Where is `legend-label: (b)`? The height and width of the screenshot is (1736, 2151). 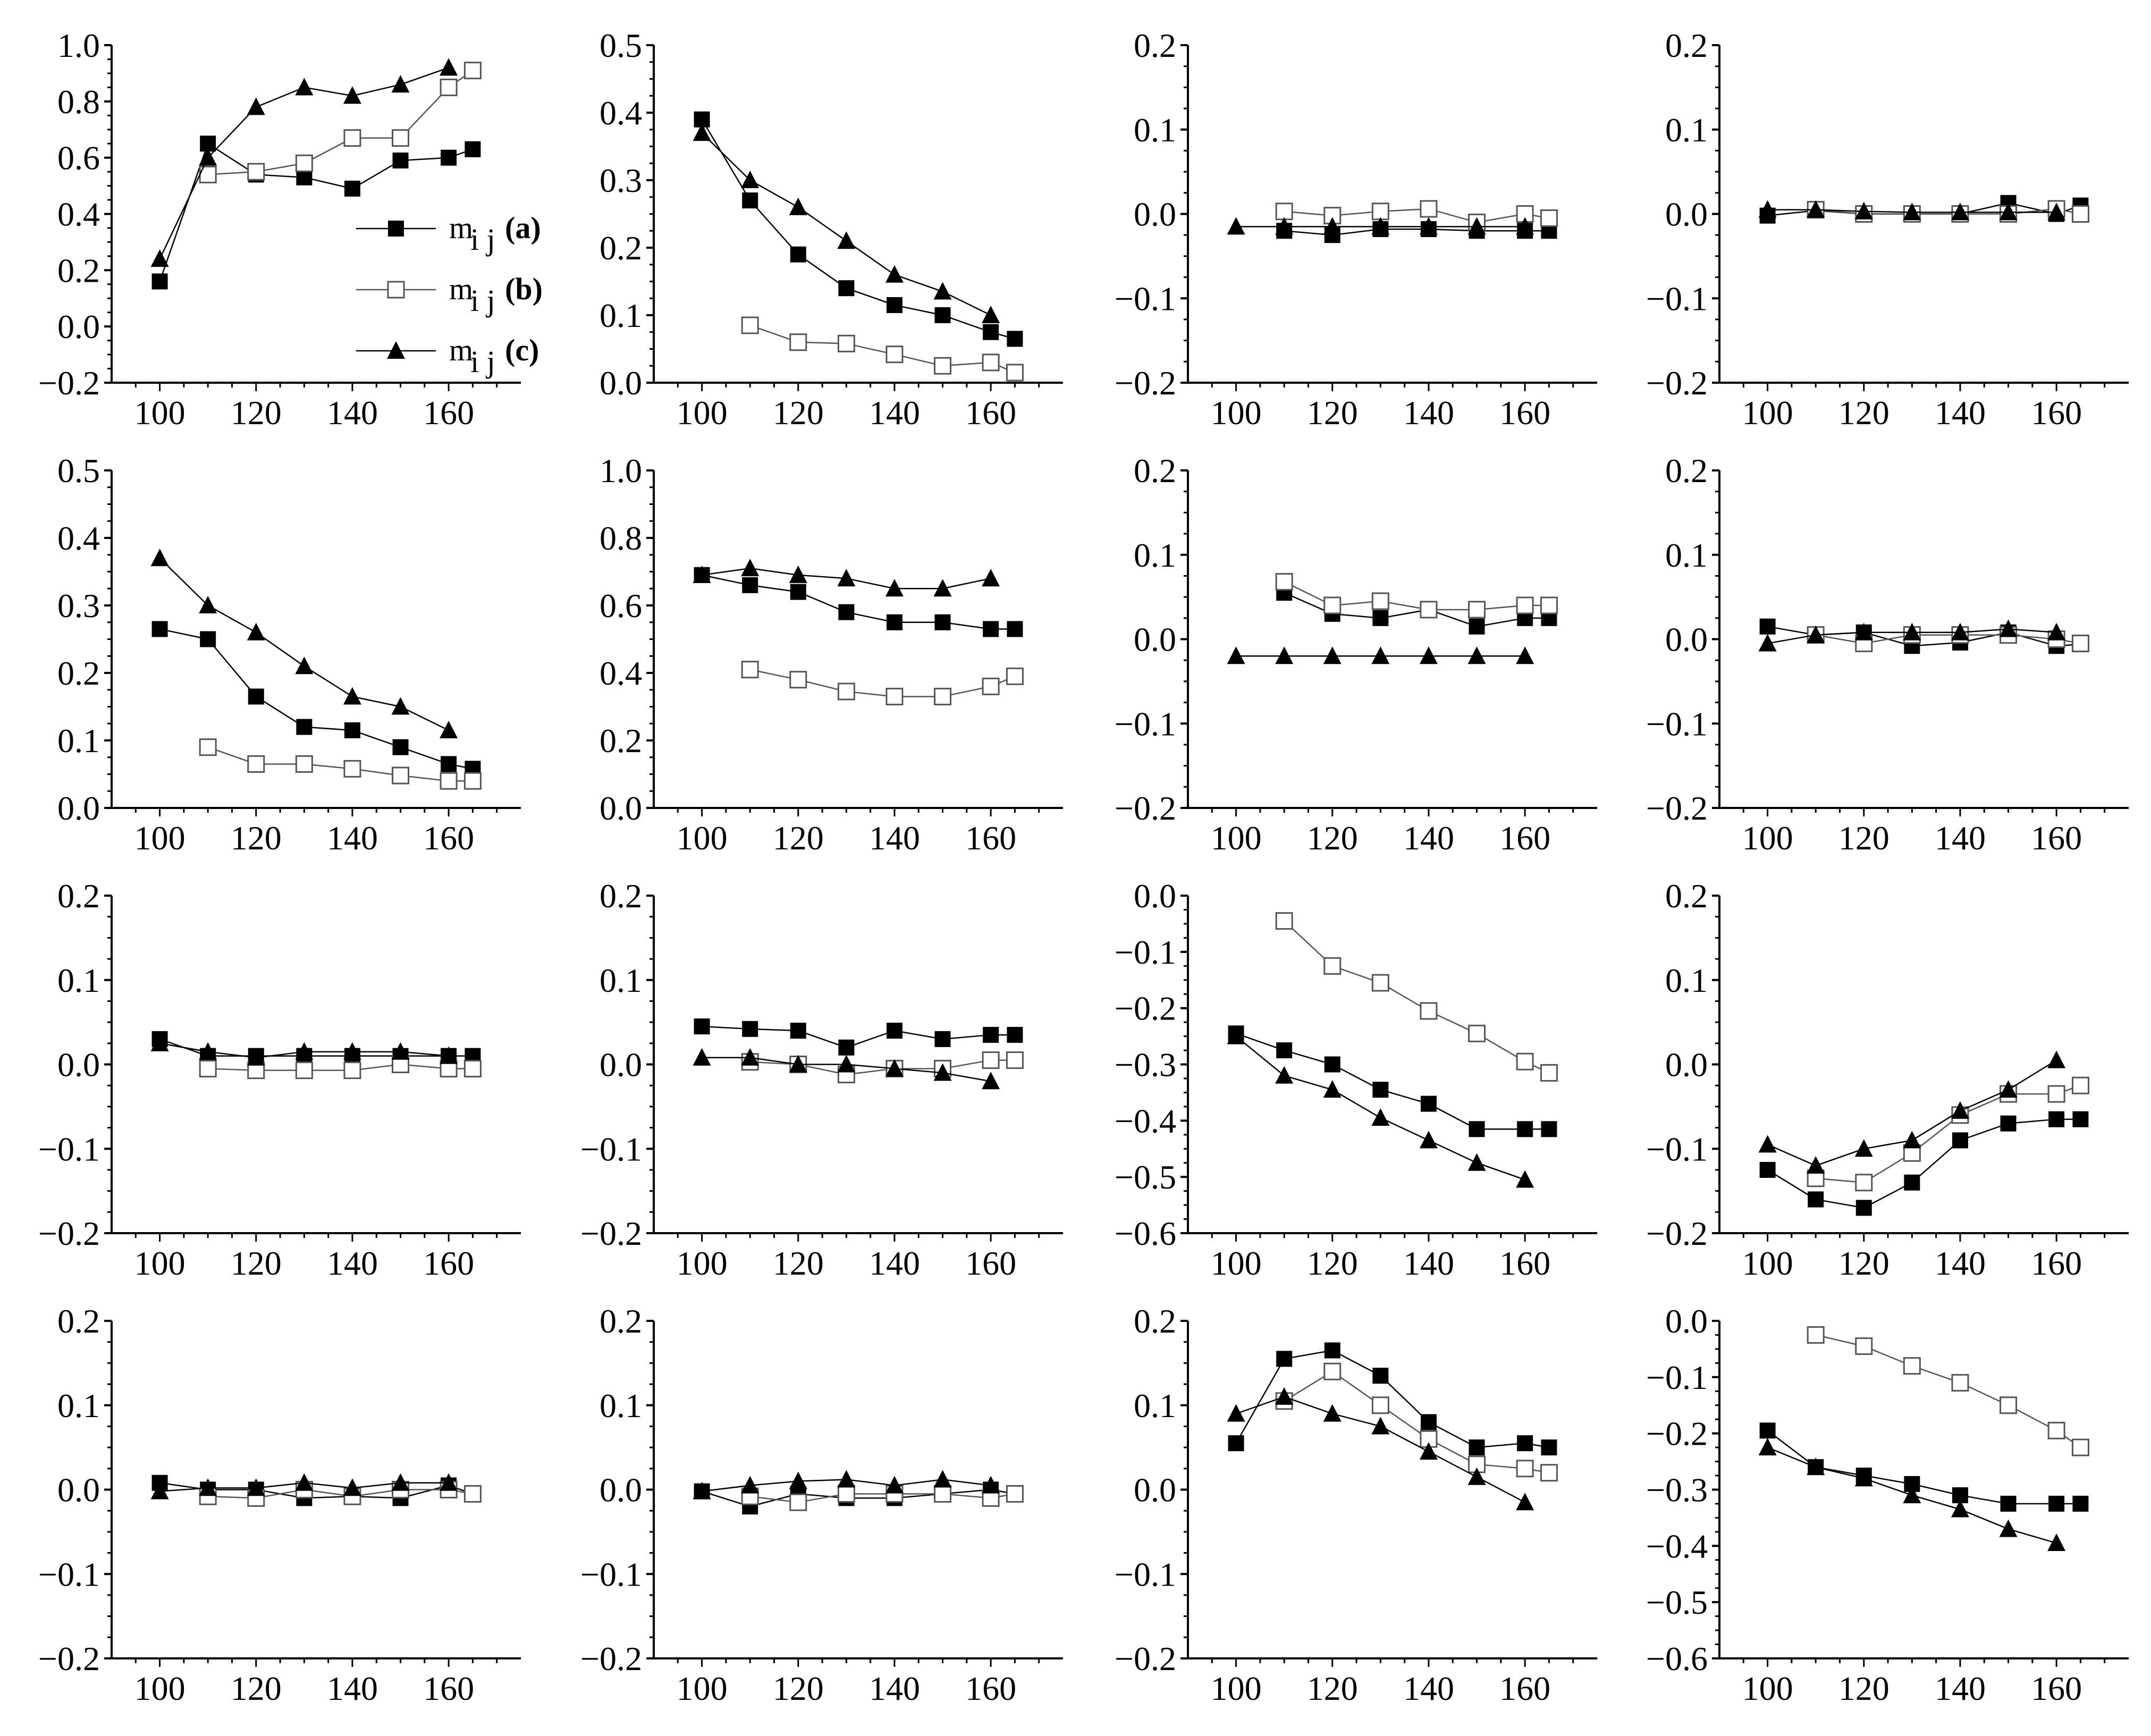 legend-label: (b) is located at coordinates (524, 289).